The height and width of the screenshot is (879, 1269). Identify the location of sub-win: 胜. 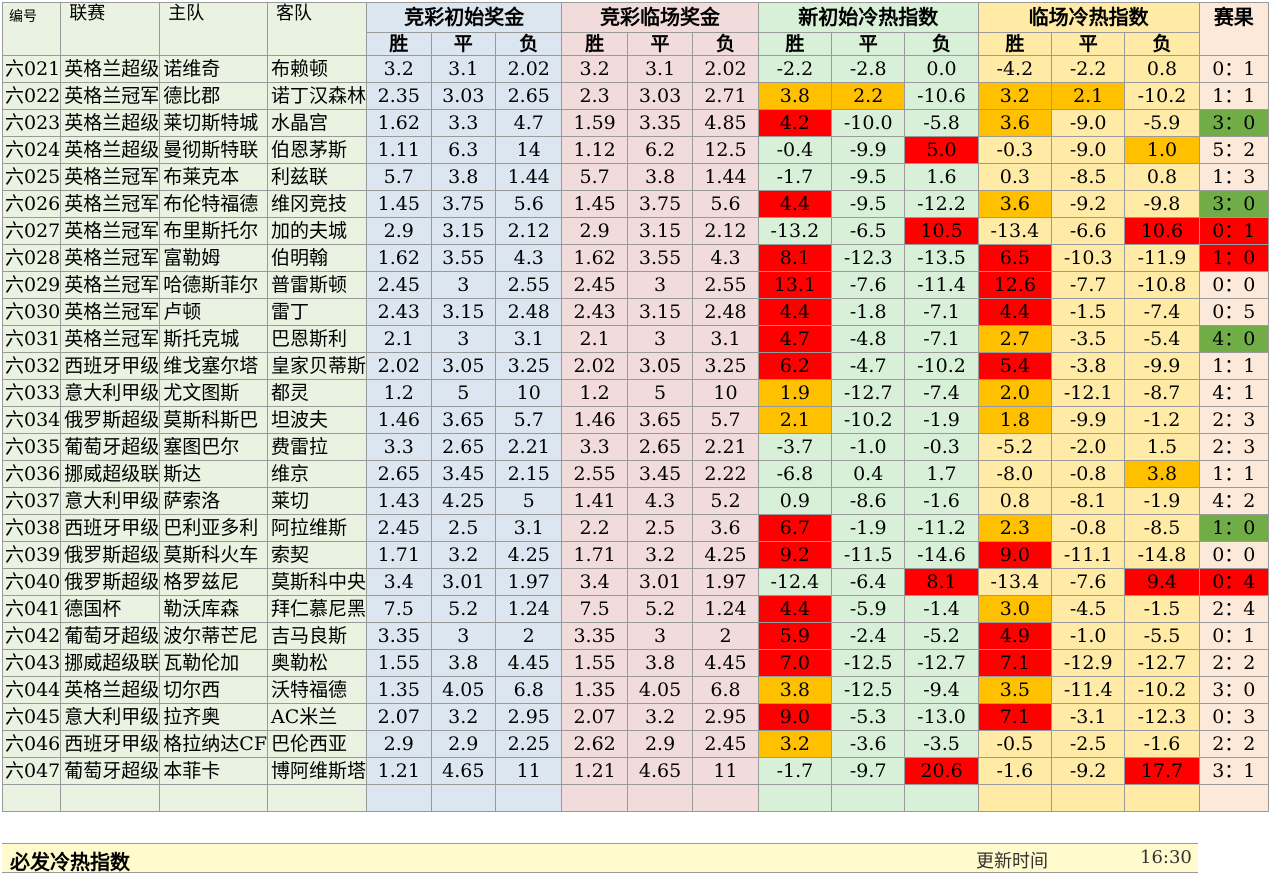
(1015, 44).